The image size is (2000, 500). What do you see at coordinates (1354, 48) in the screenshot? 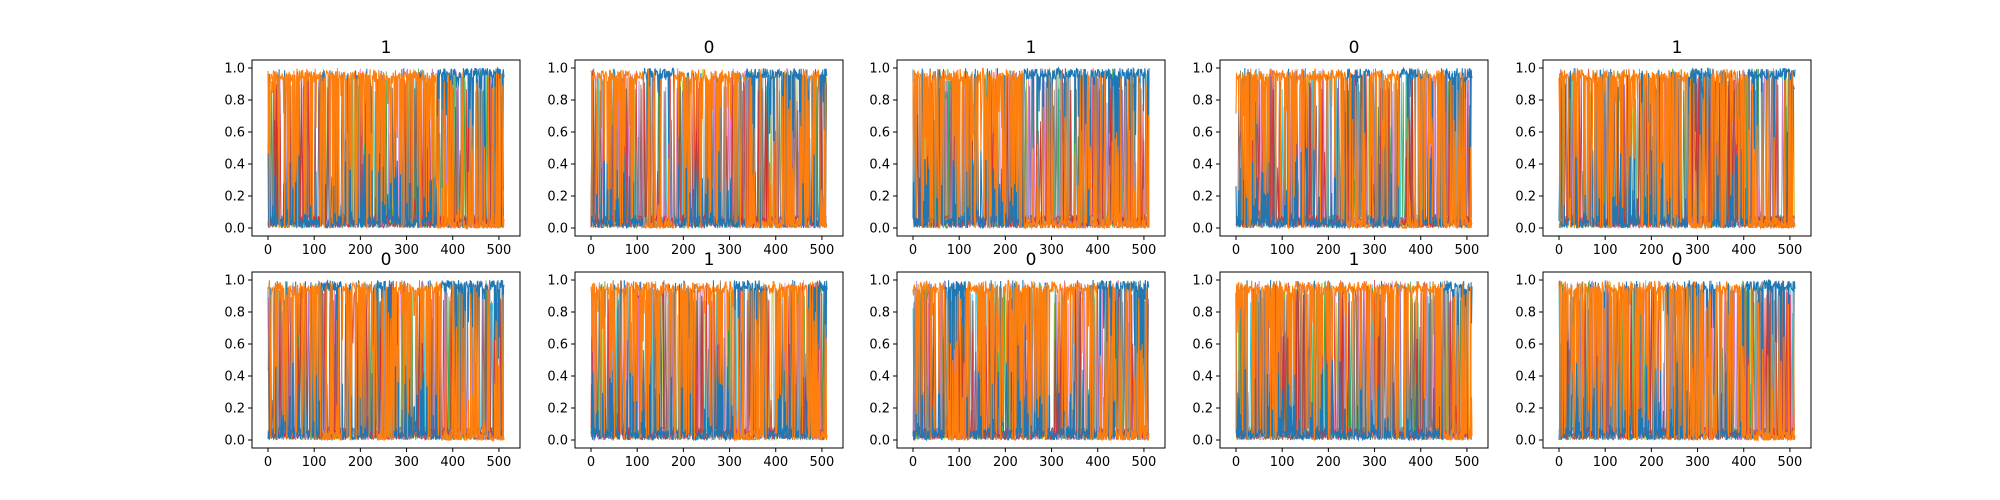
I see `subplot-title: 0` at bounding box center [1354, 48].